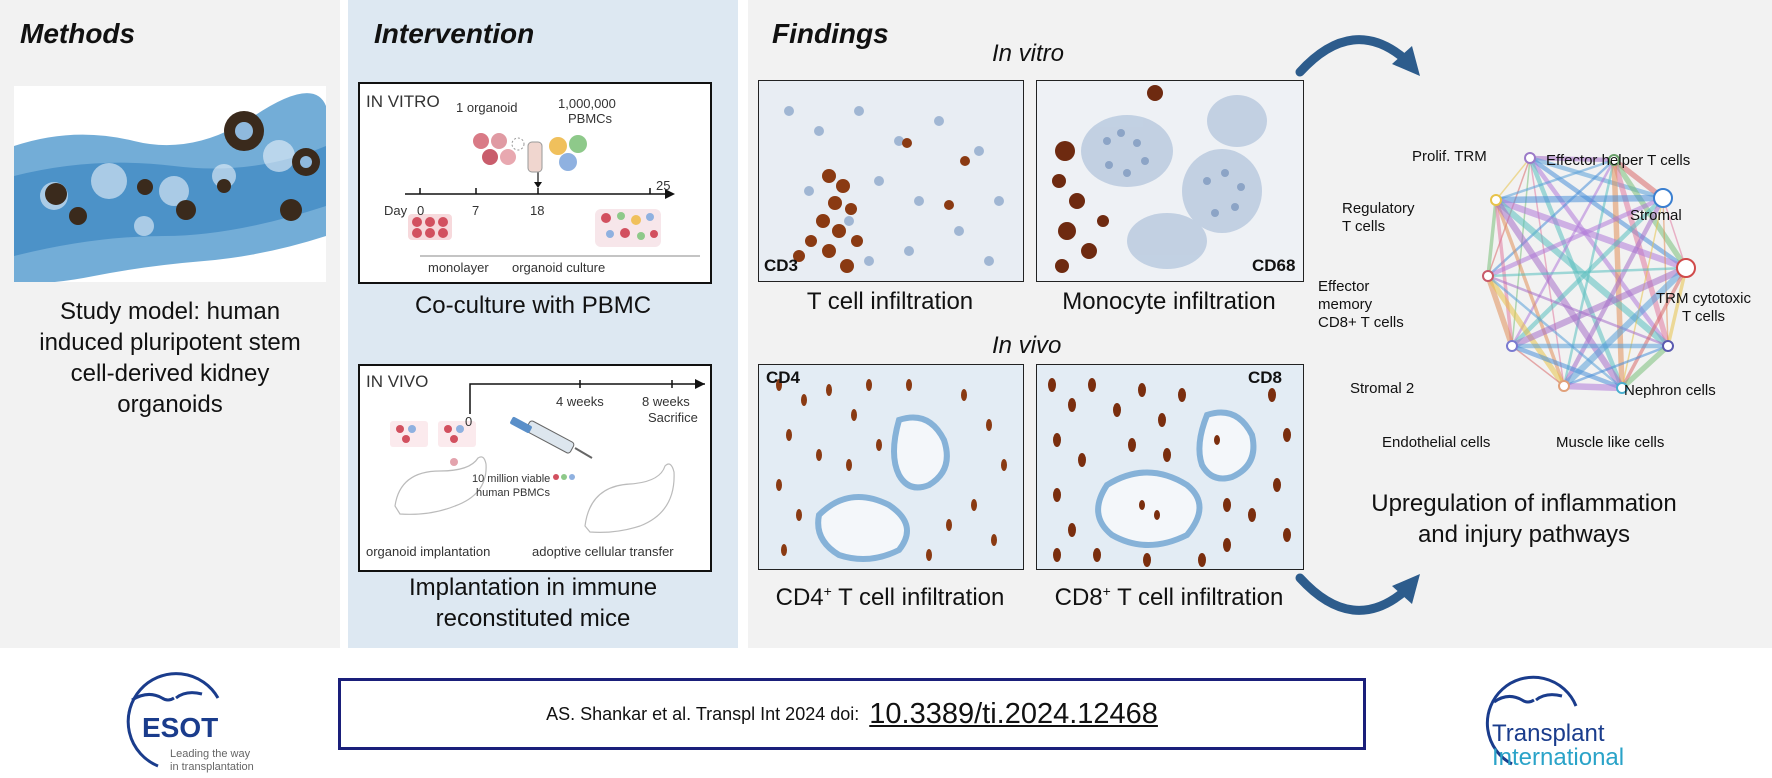 The height and width of the screenshot is (778, 1772). Describe the element at coordinates (454, 33) in the screenshot. I see `intervention-title: Intervention` at that location.